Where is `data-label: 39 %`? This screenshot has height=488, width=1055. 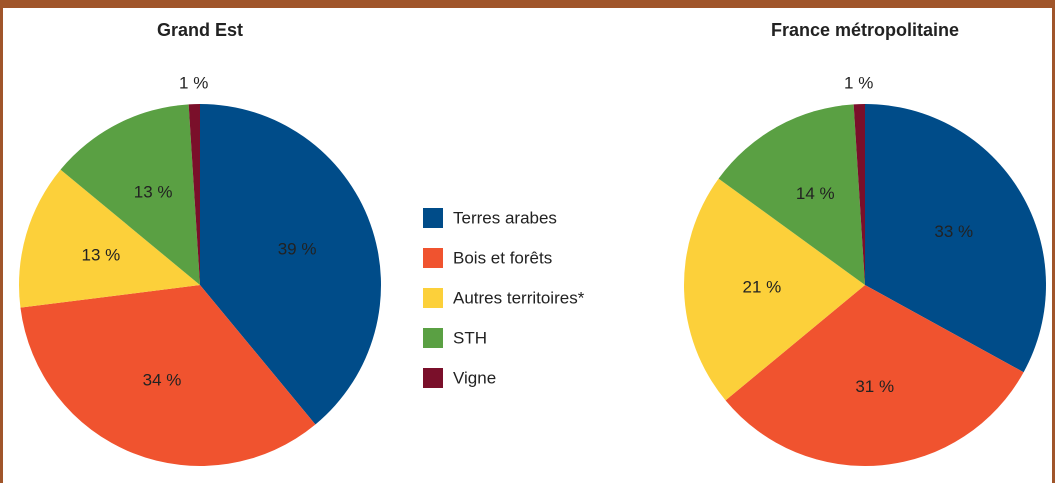
data-label: 39 % is located at coordinates (297, 249).